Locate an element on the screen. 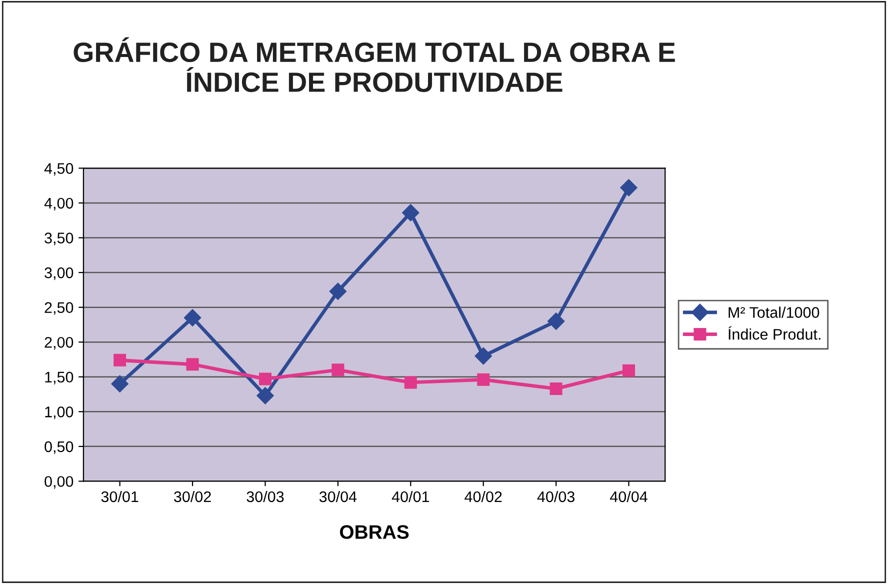  x-axis-title: OBRAS is located at coordinates (374, 532).